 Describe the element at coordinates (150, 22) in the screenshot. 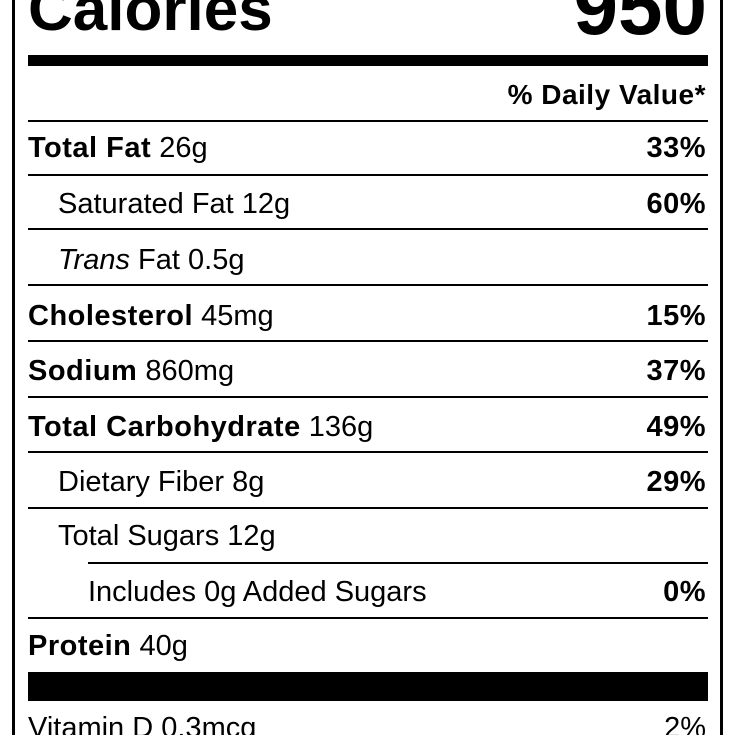

I see `calories-label: Calories` at that location.